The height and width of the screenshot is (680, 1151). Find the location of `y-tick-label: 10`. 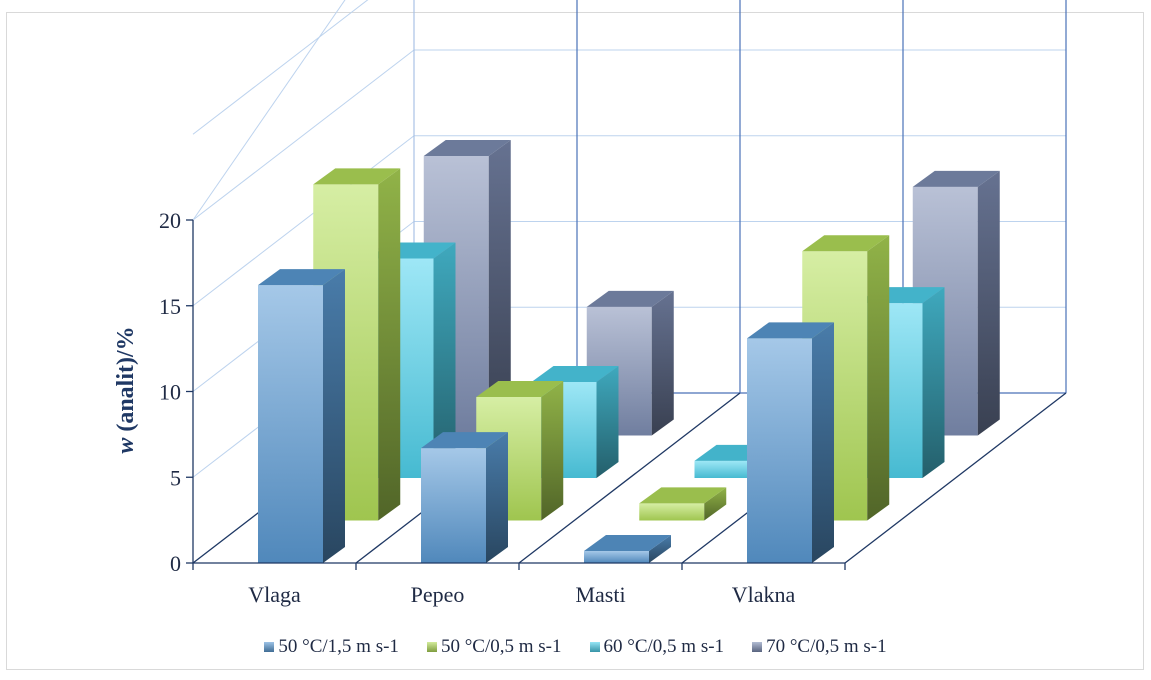

y-tick-label: 10 is located at coordinates (170, 392).